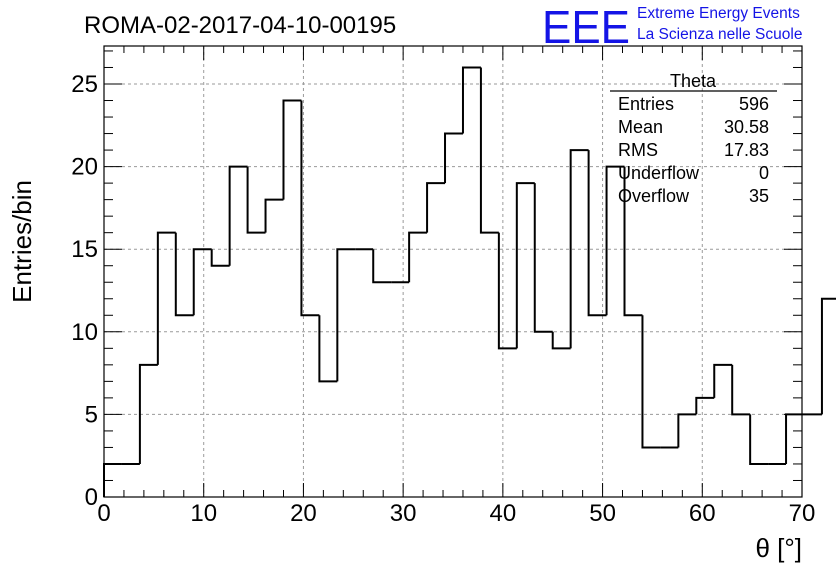  Describe the element at coordinates (764, 173) in the screenshot. I see `stats-value: 0` at that location.